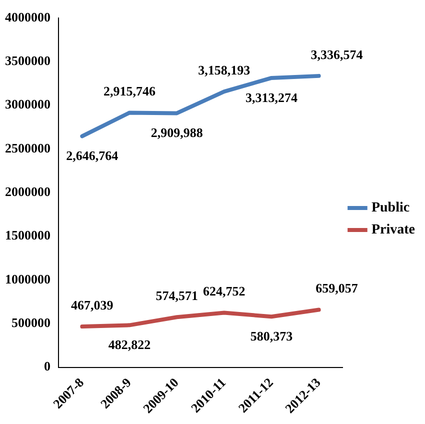  I want to click on legend-label: Public, so click(390, 208).